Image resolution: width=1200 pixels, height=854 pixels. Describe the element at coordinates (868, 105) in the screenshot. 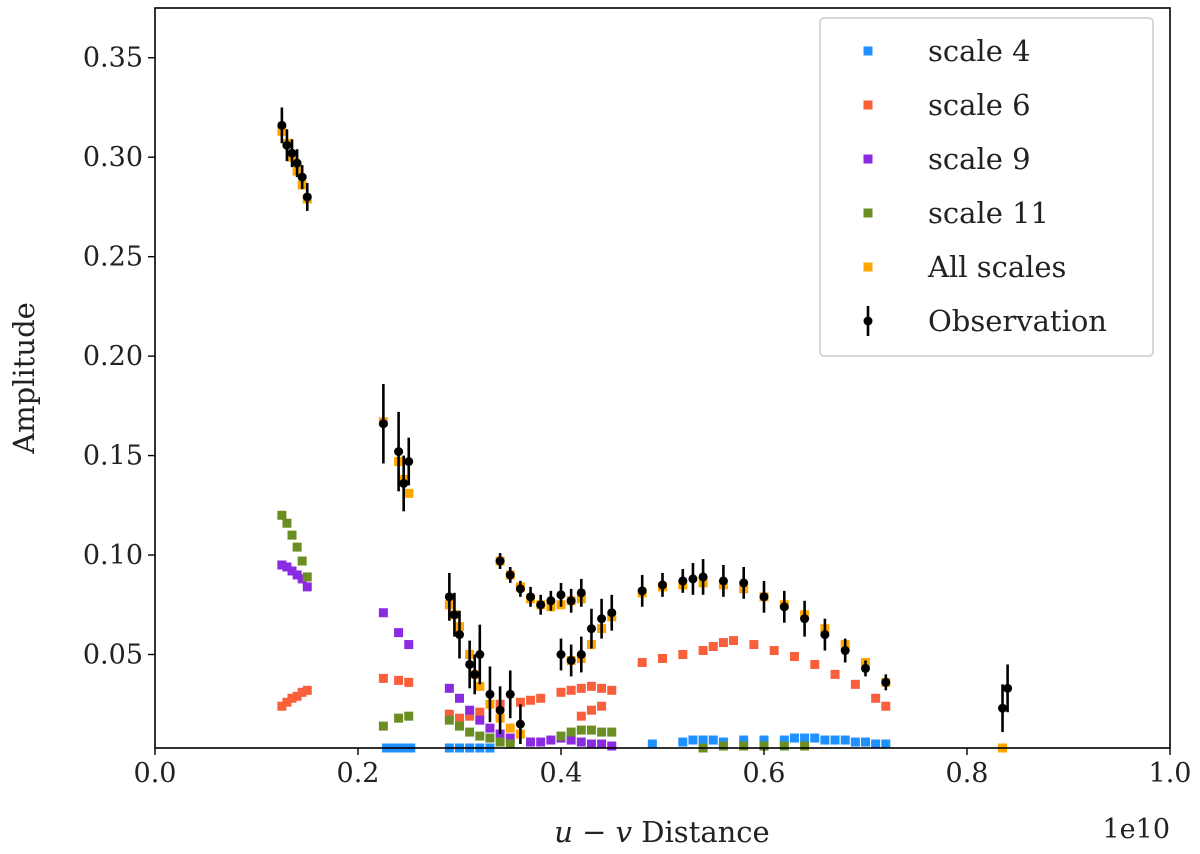

I see `legend-marker` at that location.